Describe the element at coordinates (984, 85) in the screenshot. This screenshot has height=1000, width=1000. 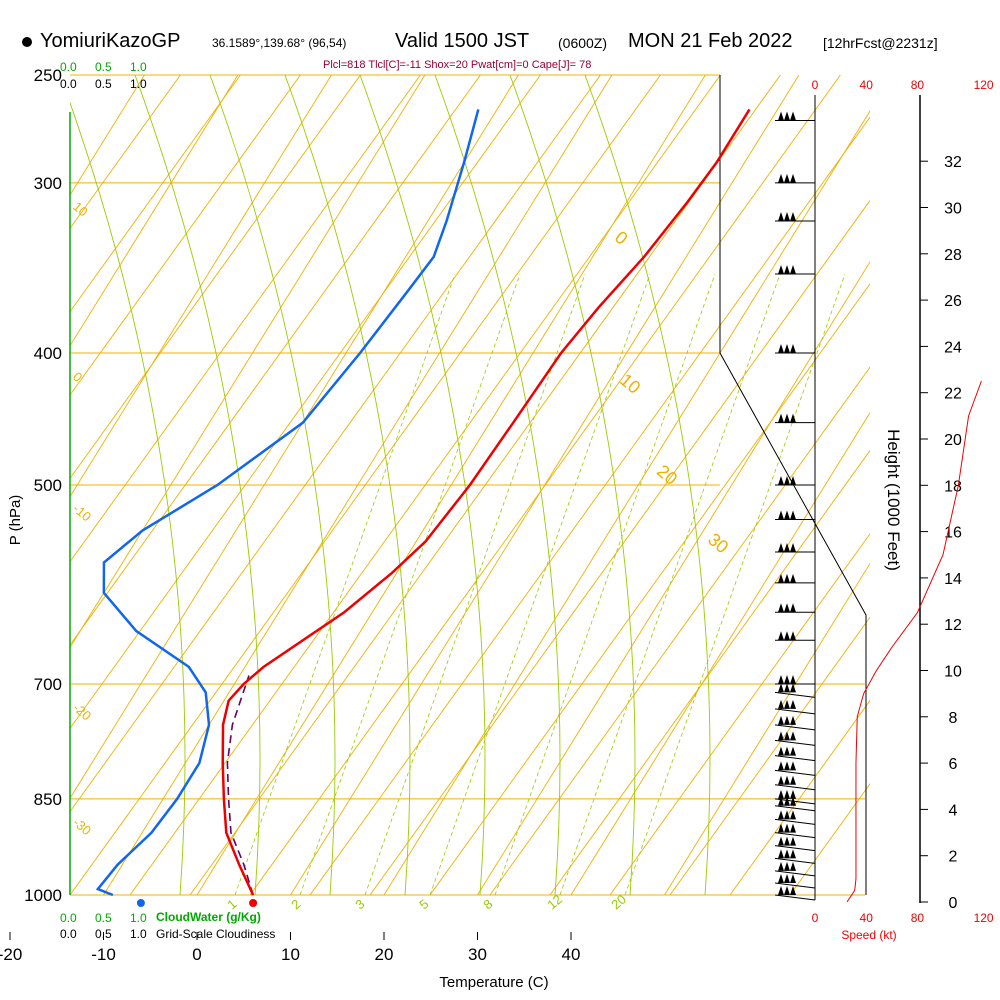
I see `wind-speed-tick-top: 120` at that location.